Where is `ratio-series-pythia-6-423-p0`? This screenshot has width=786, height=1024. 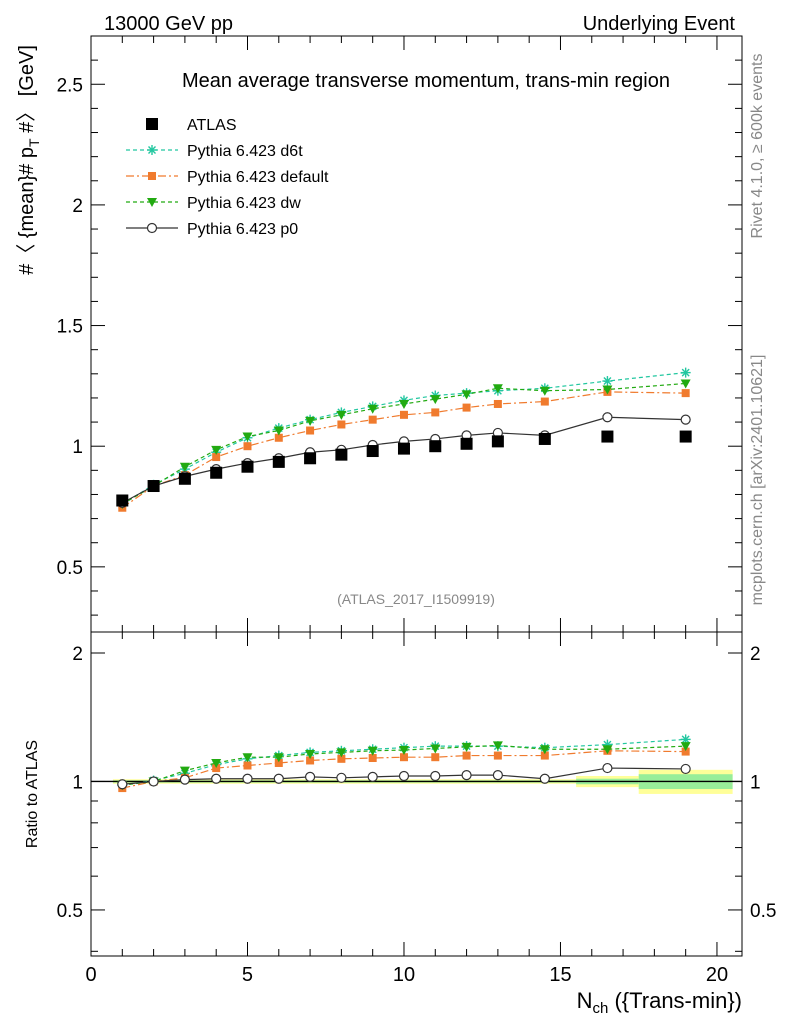 ratio-series-pythia-6-423-p0 is located at coordinates (404, 776).